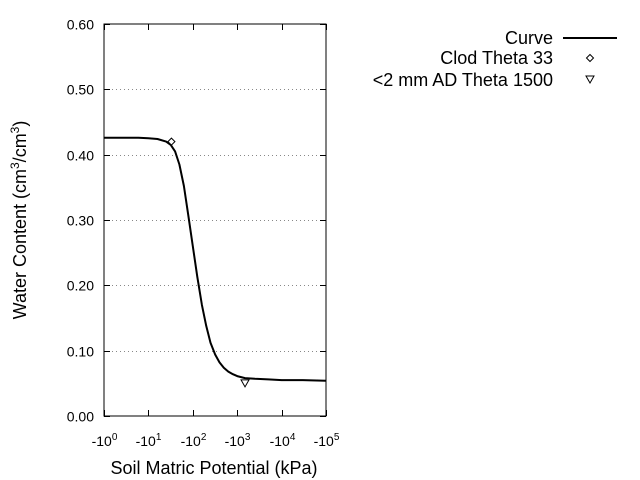  What do you see at coordinates (80, 286) in the screenshot?
I see `y-tick-label: 0.20` at bounding box center [80, 286].